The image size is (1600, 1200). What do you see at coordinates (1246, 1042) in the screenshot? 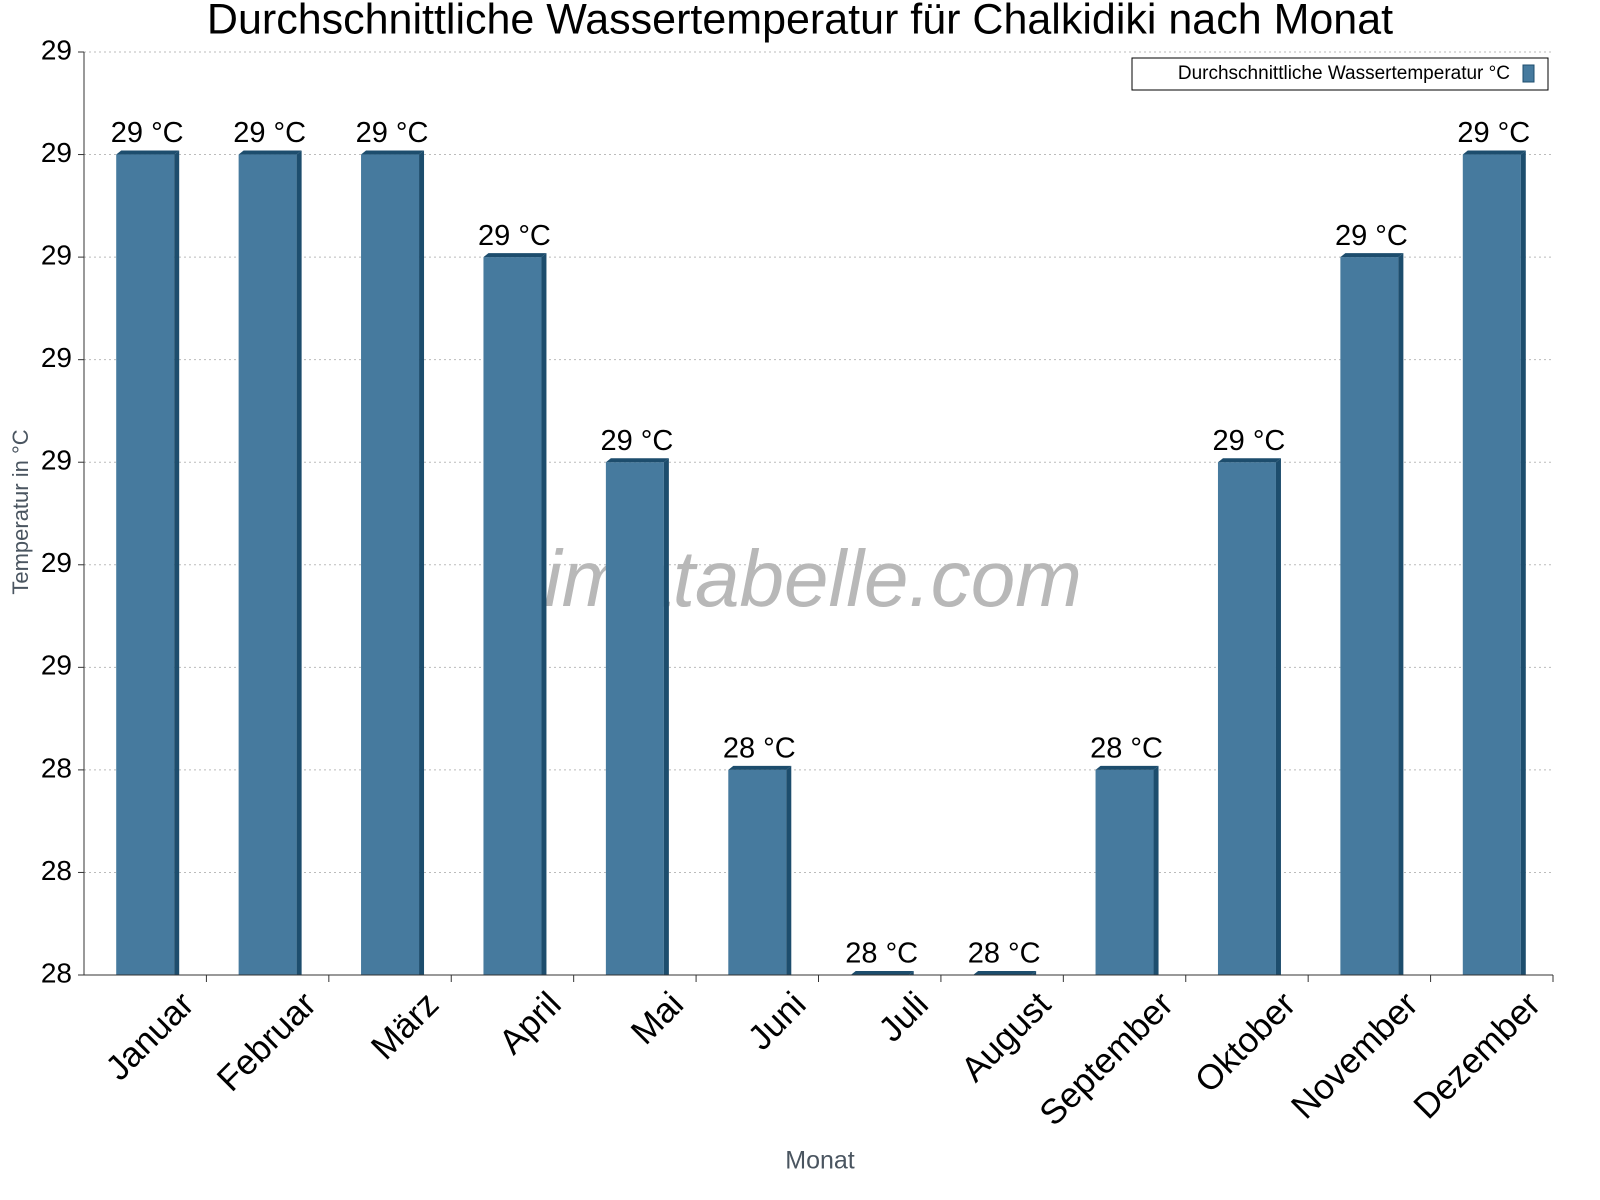
I see `x-tick-label: Oktober` at bounding box center [1246, 1042].